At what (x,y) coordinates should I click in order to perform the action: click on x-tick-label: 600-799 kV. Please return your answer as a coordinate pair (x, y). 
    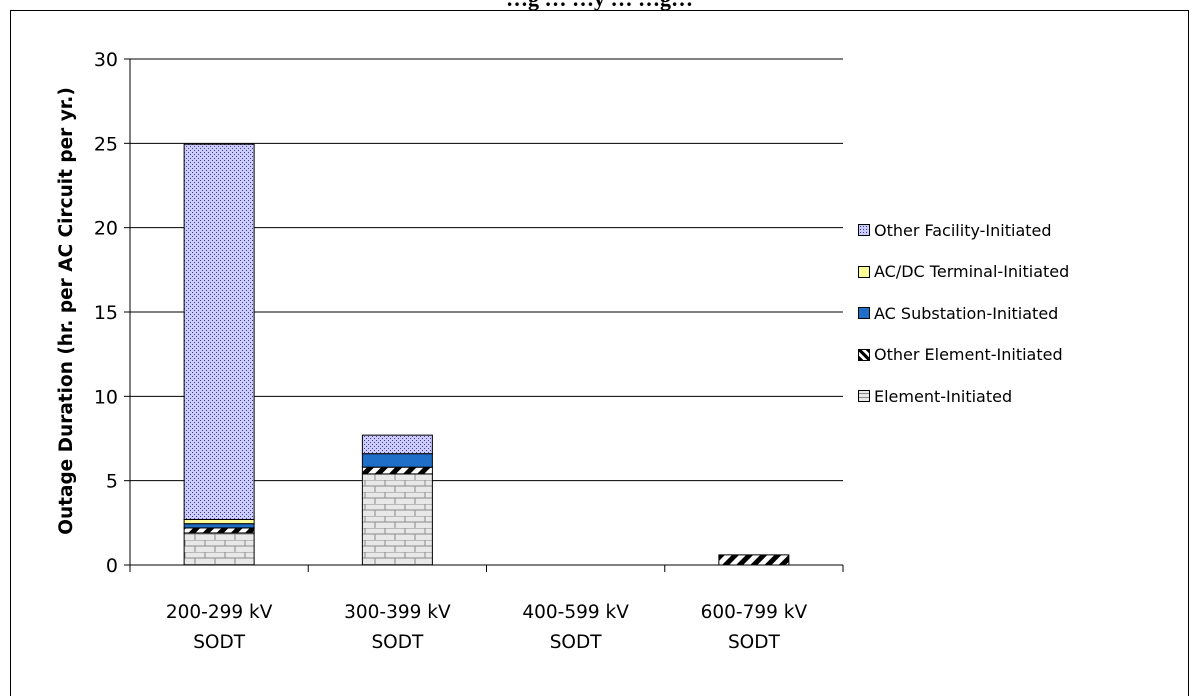
    Looking at the image, I should click on (754, 612).